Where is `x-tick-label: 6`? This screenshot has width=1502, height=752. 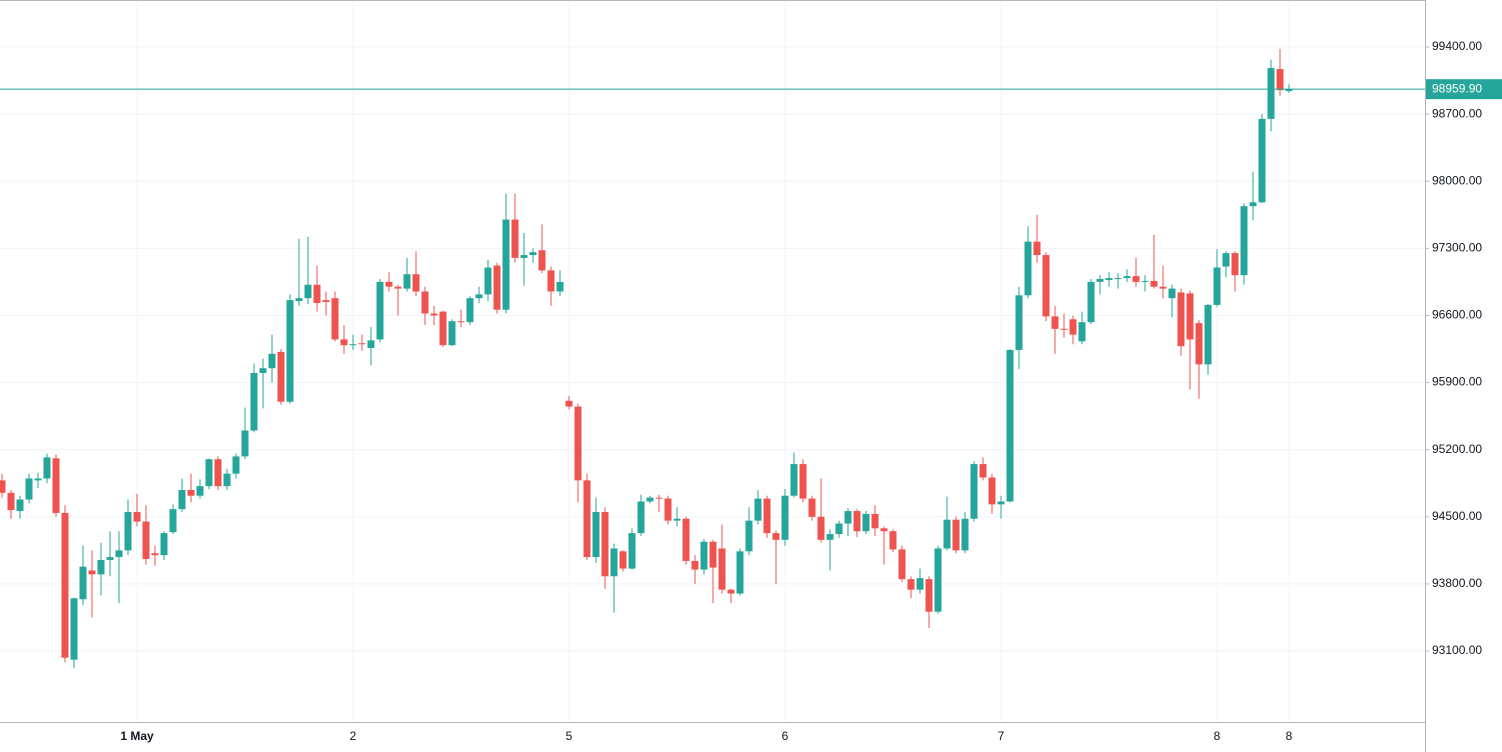
x-tick-label: 6 is located at coordinates (785, 736).